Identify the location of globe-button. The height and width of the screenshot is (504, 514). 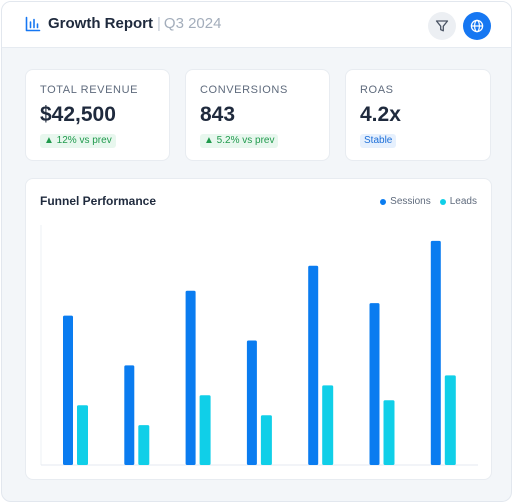
(477, 26).